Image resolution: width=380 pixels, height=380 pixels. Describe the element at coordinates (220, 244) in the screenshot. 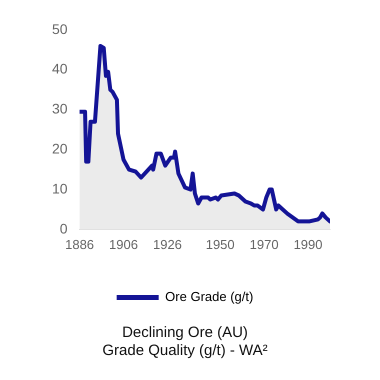

I see `x-tick-label: 1950` at that location.